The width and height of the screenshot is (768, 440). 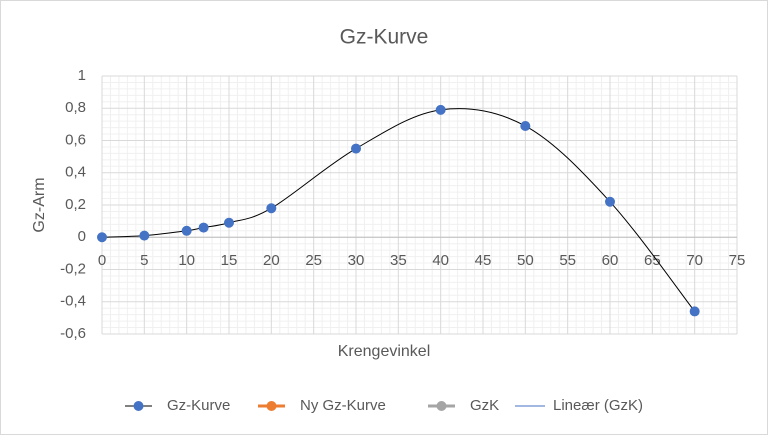 I want to click on x-tick-label: 10, so click(x=186, y=260).